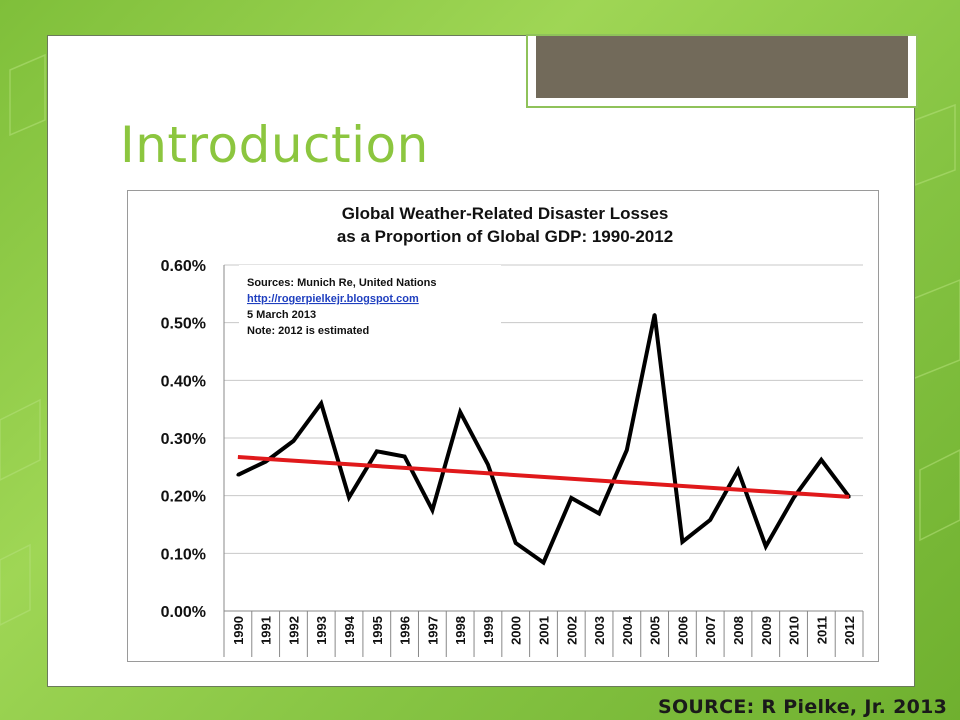 The width and height of the screenshot is (960, 720). Describe the element at coordinates (571, 630) in the screenshot. I see `x-tick-label: 2002` at that location.